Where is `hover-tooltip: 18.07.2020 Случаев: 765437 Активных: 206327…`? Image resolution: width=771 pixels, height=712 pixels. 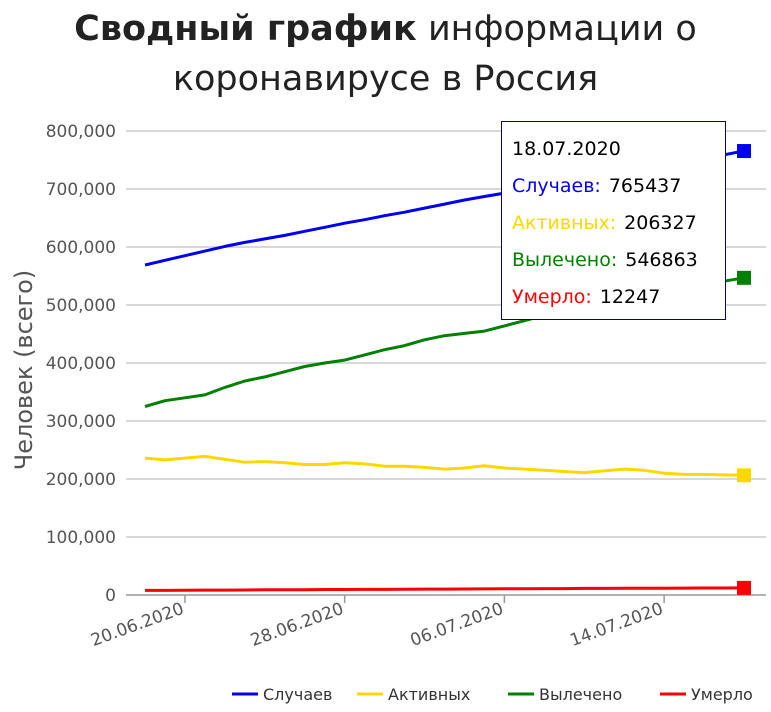
hover-tooltip: 18.07.2020 Случаев: 765437 Активных: 206327… is located at coordinates (613, 220).